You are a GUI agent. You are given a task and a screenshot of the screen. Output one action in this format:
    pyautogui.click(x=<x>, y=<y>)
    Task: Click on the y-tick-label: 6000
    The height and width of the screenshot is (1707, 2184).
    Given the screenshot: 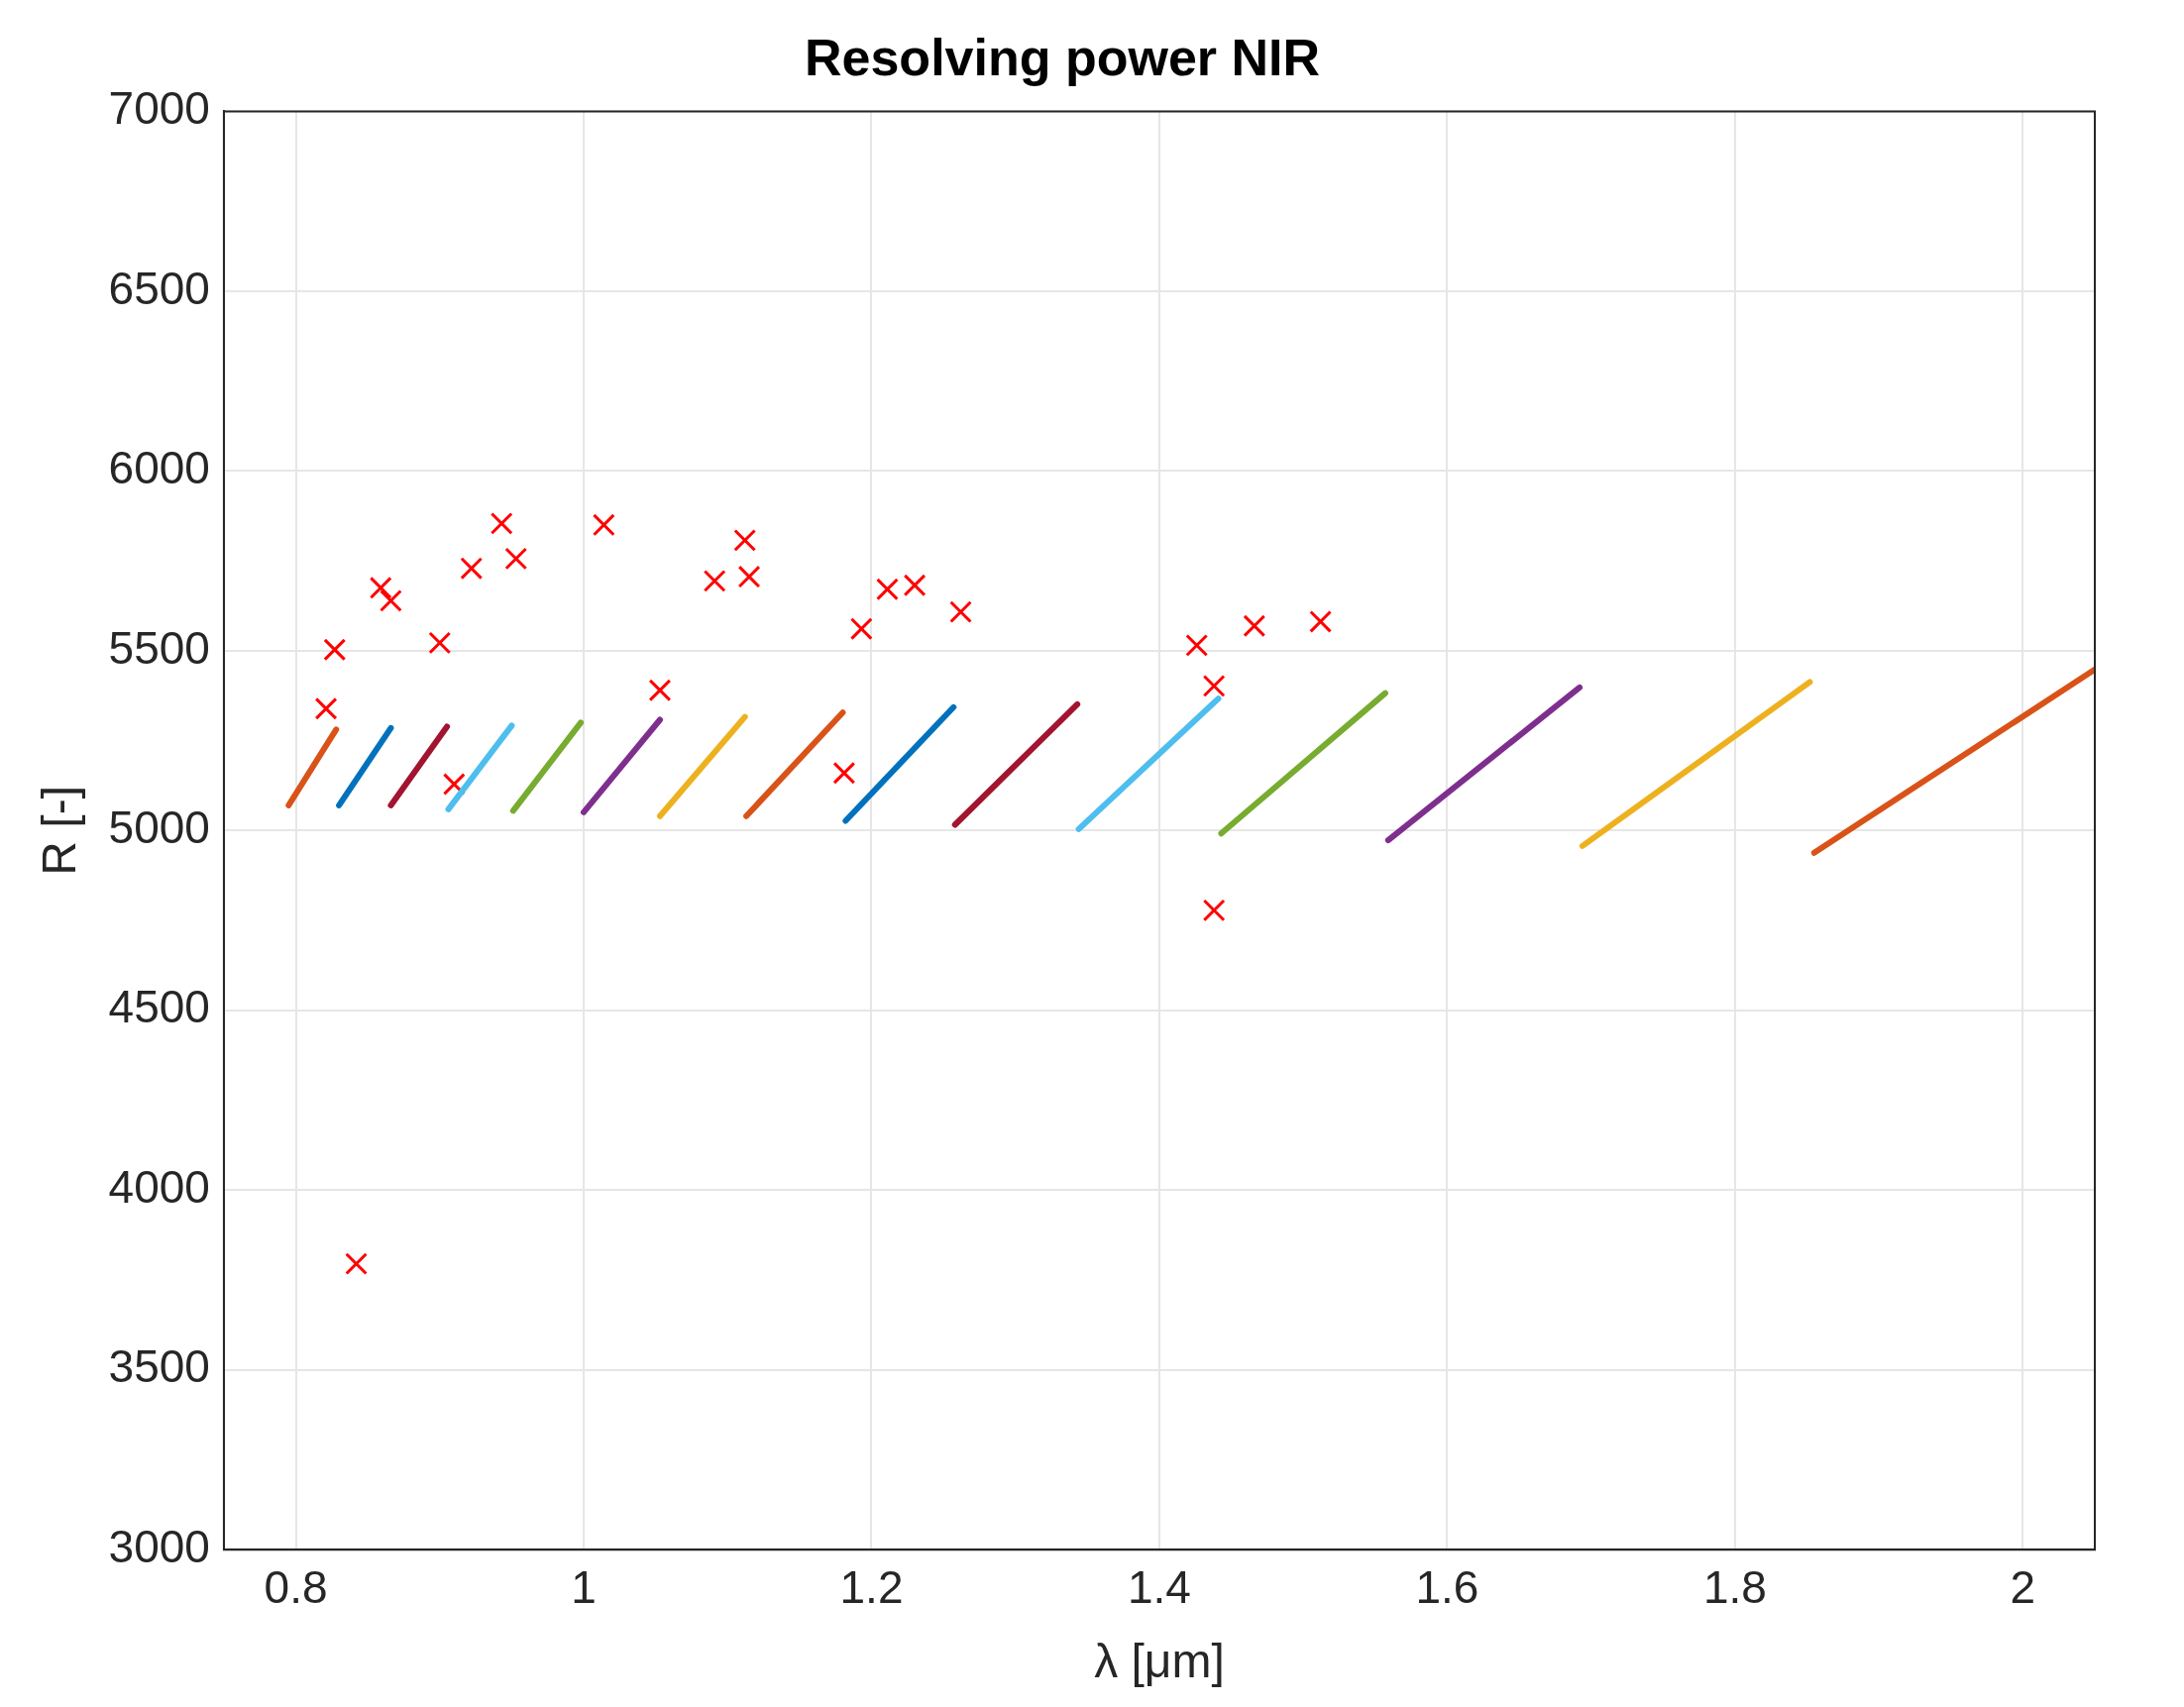 What is the action you would take?
    pyautogui.click(x=159, y=468)
    